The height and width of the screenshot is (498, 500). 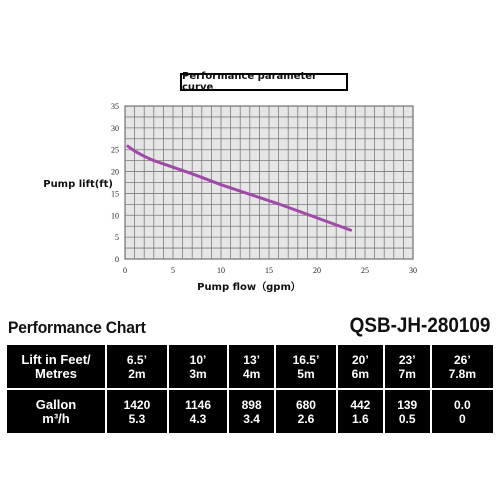 I want to click on x-tick-label: 5, so click(x=173, y=270).